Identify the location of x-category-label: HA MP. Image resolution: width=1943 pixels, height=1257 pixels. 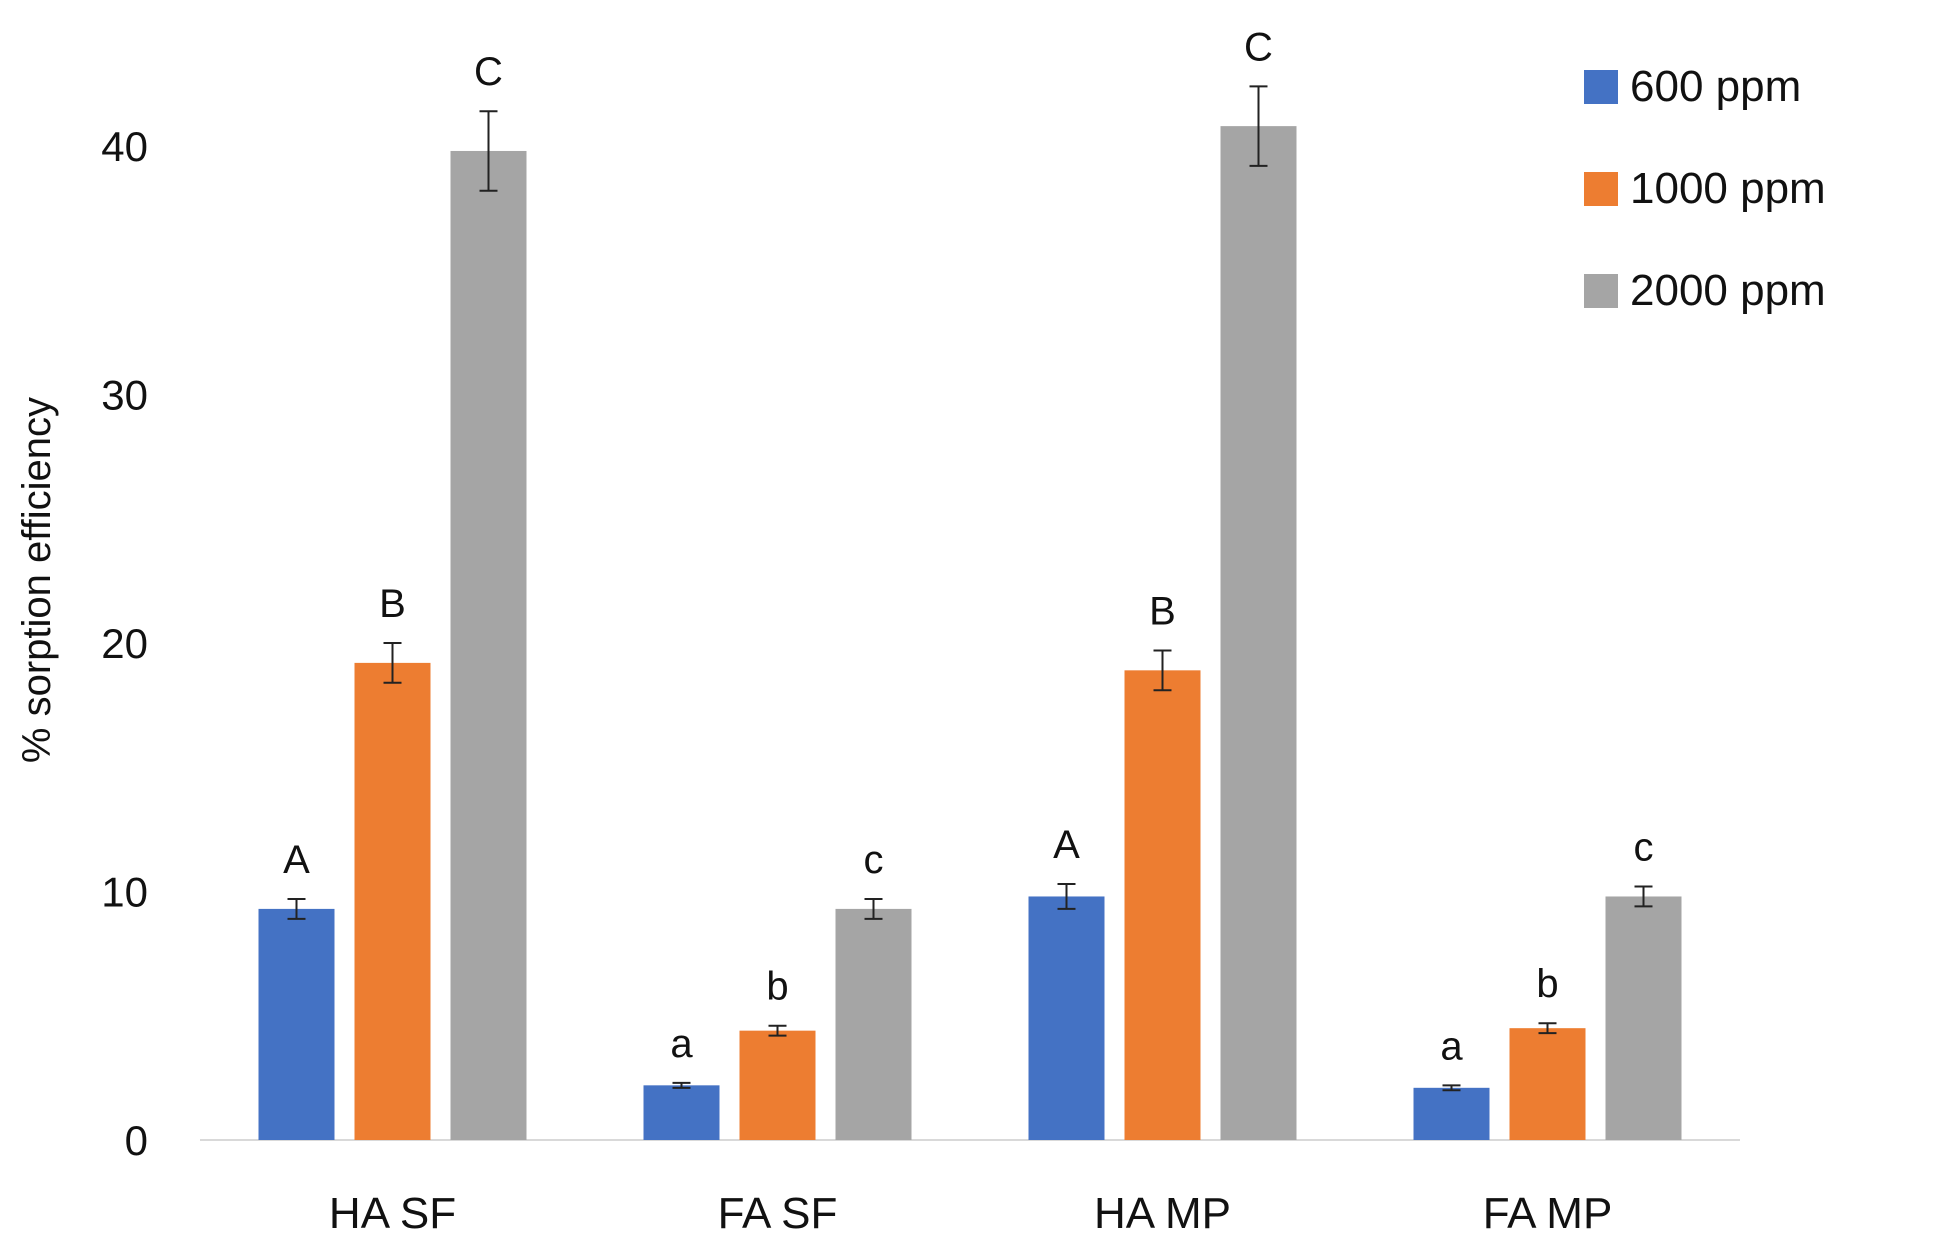
(1162, 1213).